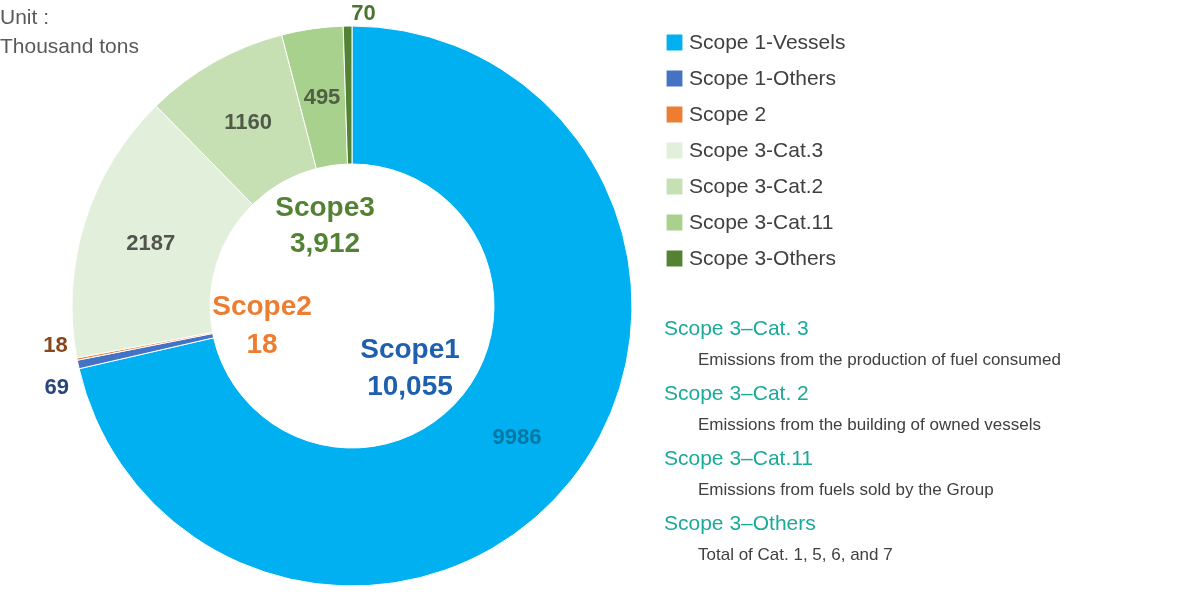 This screenshot has width=1194, height=594. I want to click on legend-label: Scope 3-Cat.2, so click(756, 185).